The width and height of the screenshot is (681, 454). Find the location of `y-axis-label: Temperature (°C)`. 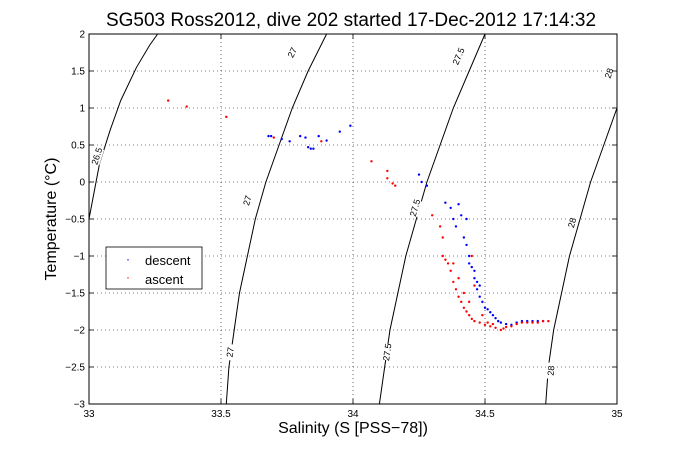

y-axis-label: Temperature (°C) is located at coordinates (51, 219).